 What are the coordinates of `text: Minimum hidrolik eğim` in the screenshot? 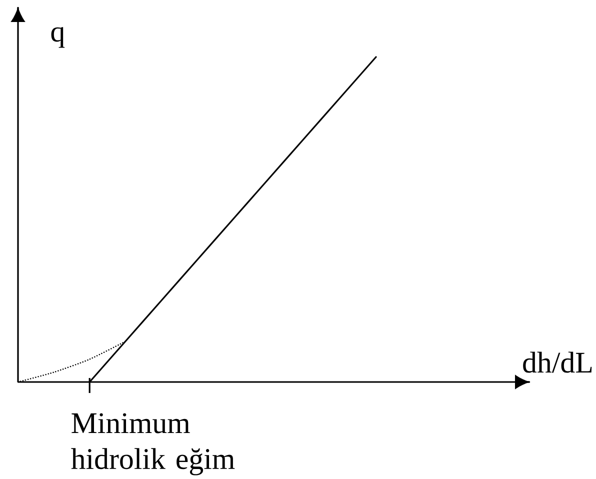 It's located at (153, 444).